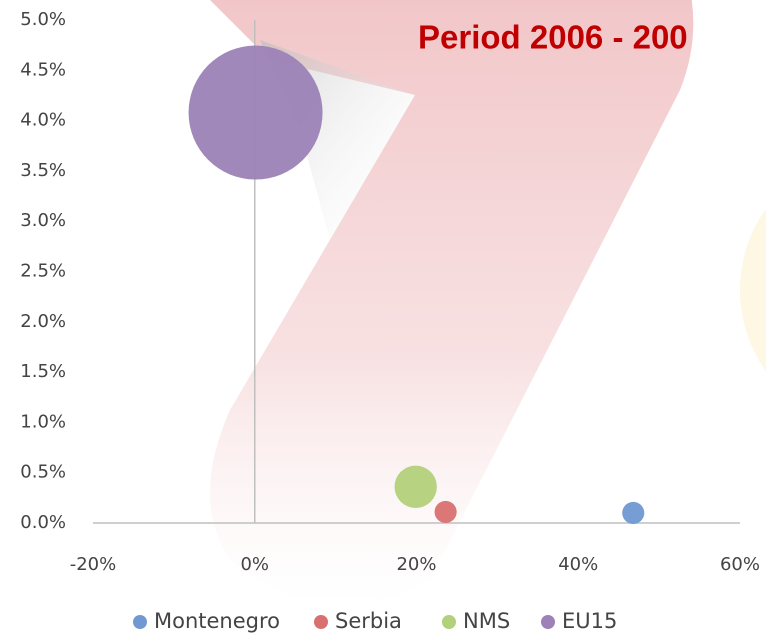  I want to click on y-tick-label: 0.0%, so click(43, 522).